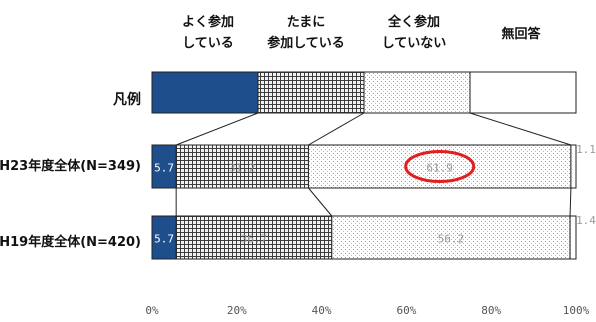 This screenshot has width=596, height=322. Describe the element at coordinates (208, 43) in the screenshot. I see `header-line: している` at that location.